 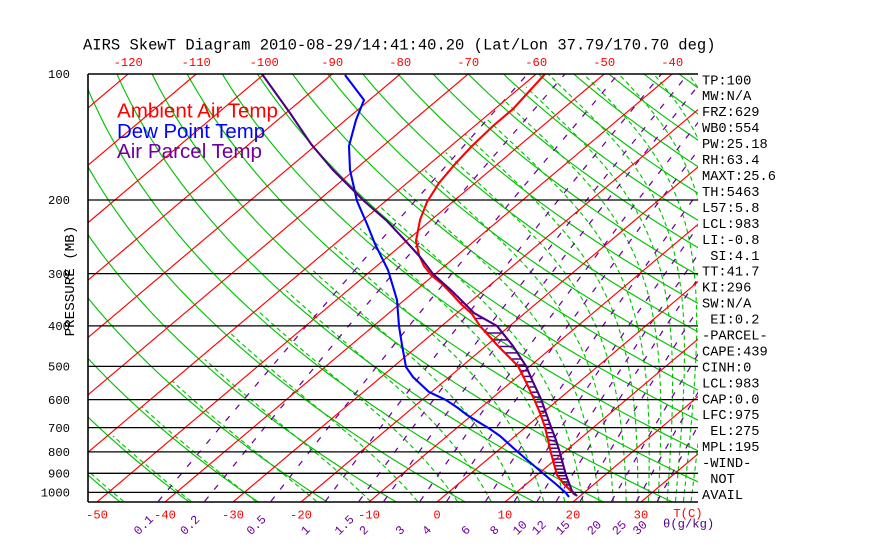 What do you see at coordinates (731, 113) in the screenshot?
I see `svg-text: FRZ:629` at bounding box center [731, 113].